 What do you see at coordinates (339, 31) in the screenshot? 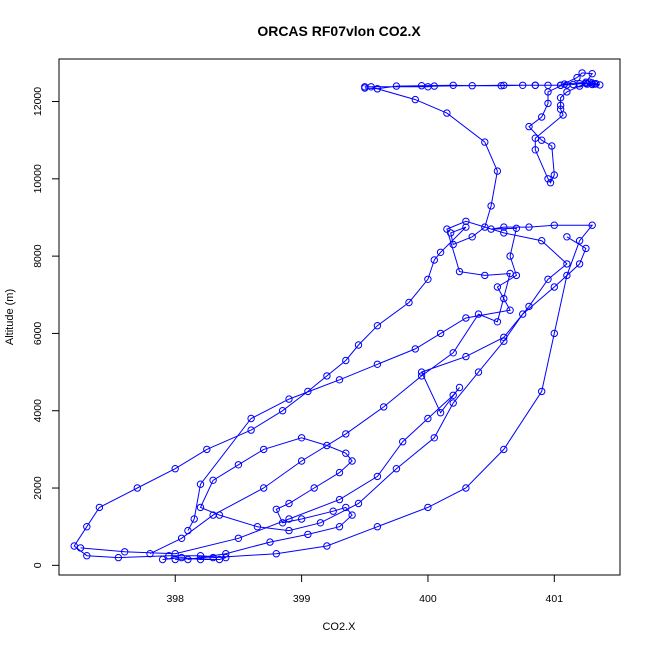
I see `chart-title: ORCAS RF07vlon CO2.X` at bounding box center [339, 31].